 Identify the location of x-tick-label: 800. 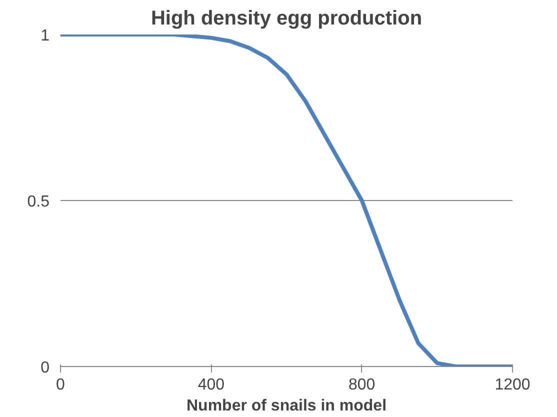
(362, 385).